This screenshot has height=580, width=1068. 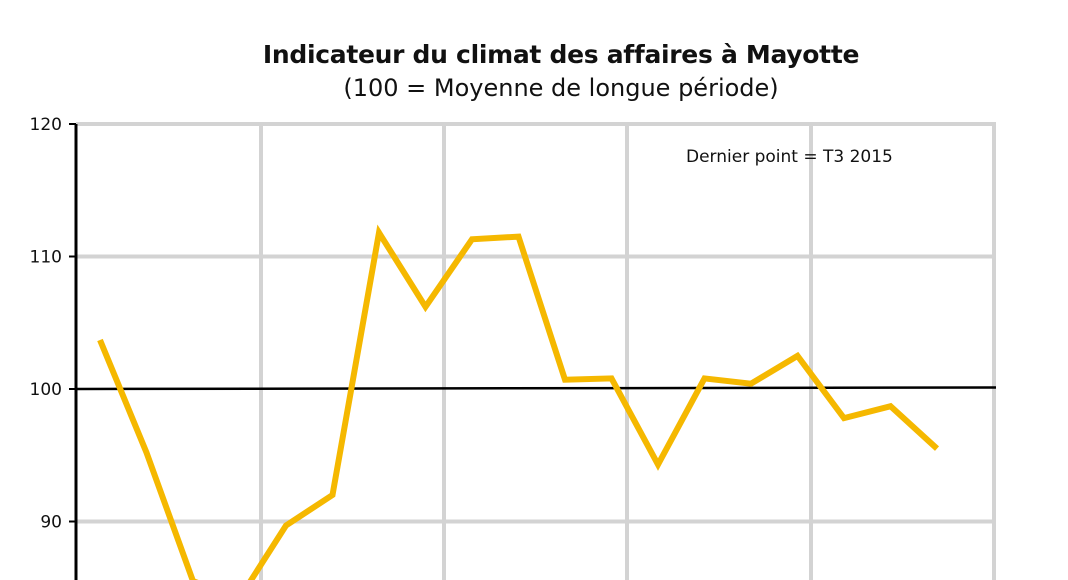 I want to click on chart-subtitle: (100 = Moyenne de longue période), so click(x=561, y=88).